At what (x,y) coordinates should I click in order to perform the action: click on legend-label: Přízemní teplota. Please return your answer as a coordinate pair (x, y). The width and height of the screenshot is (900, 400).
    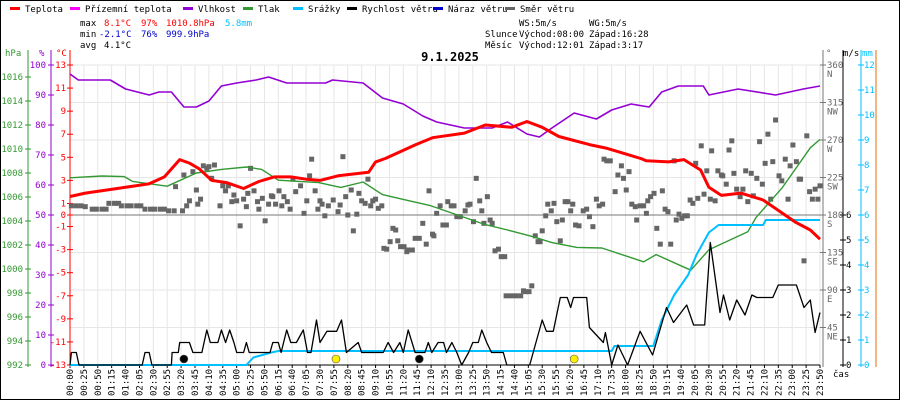
    Looking at the image, I should click on (128, 10).